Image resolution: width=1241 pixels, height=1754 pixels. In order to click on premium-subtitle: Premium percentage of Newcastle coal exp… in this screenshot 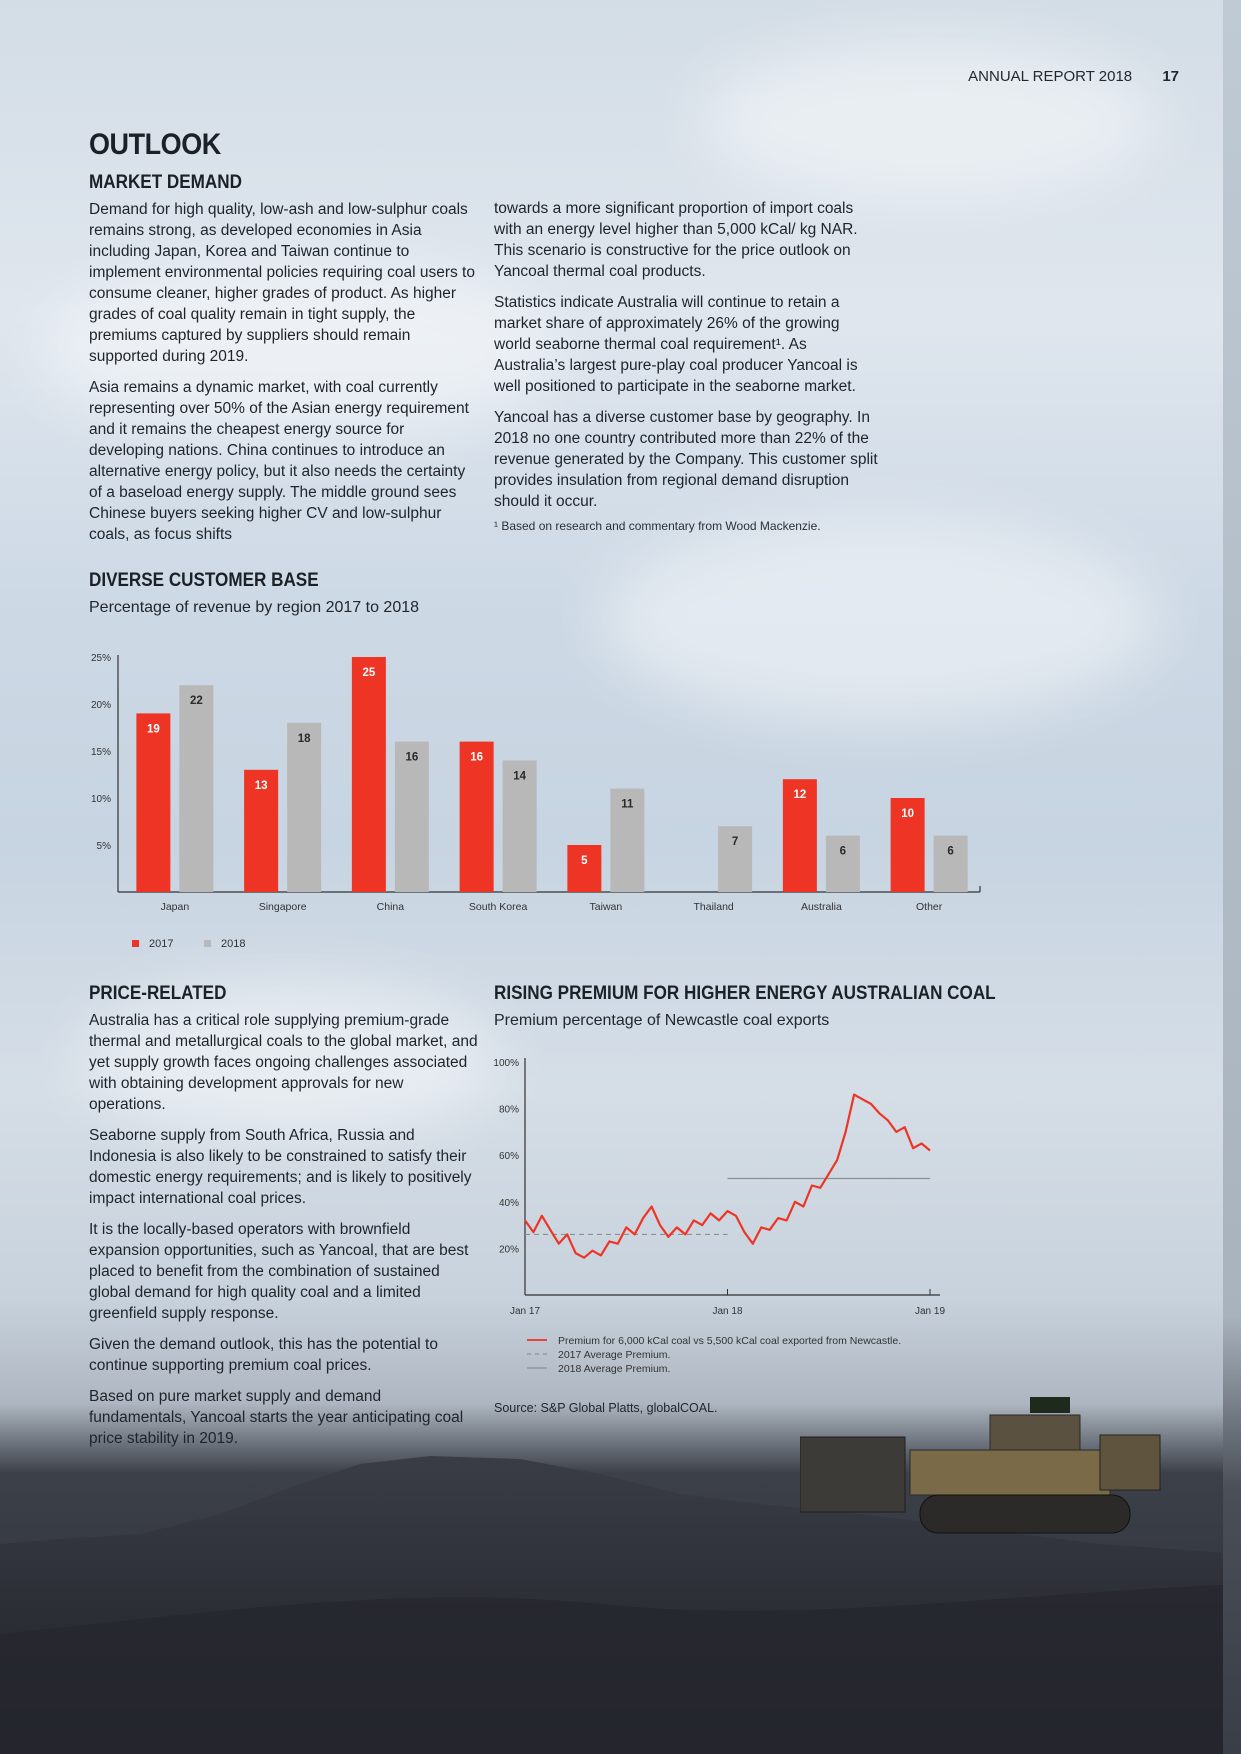, I will do `click(662, 1020)`.